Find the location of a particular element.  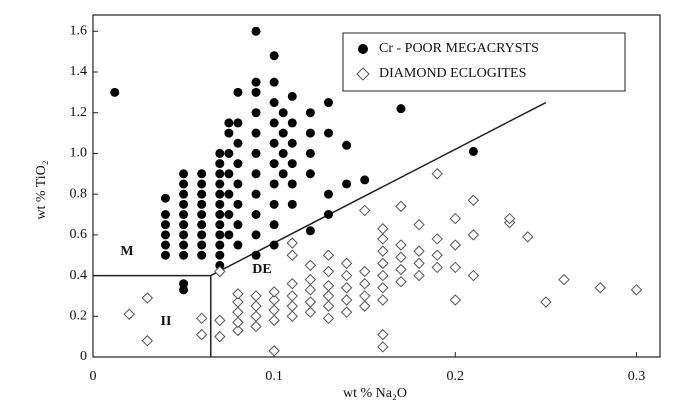

x-axis-label: wt % Na₂O is located at coordinates (375, 393).